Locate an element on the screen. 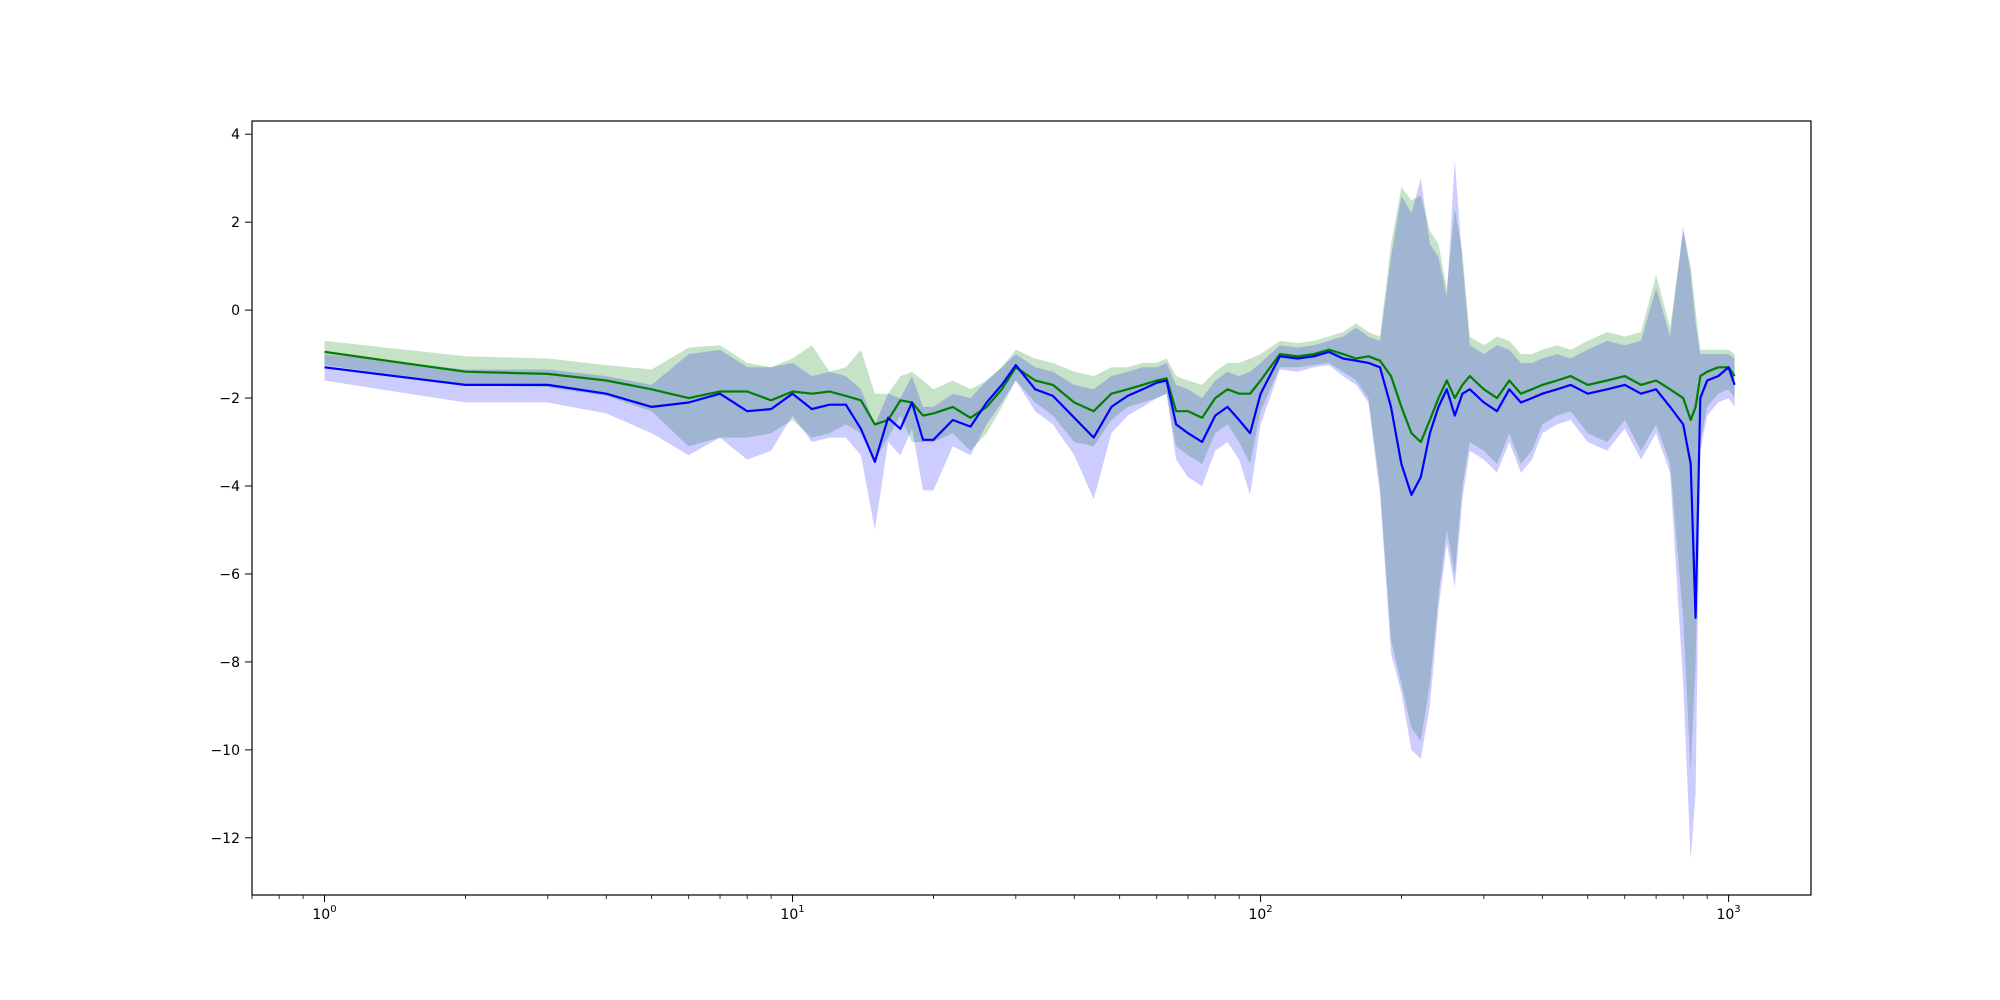 The image size is (2000, 1000). y-tick-label: 2 is located at coordinates (235, 223).